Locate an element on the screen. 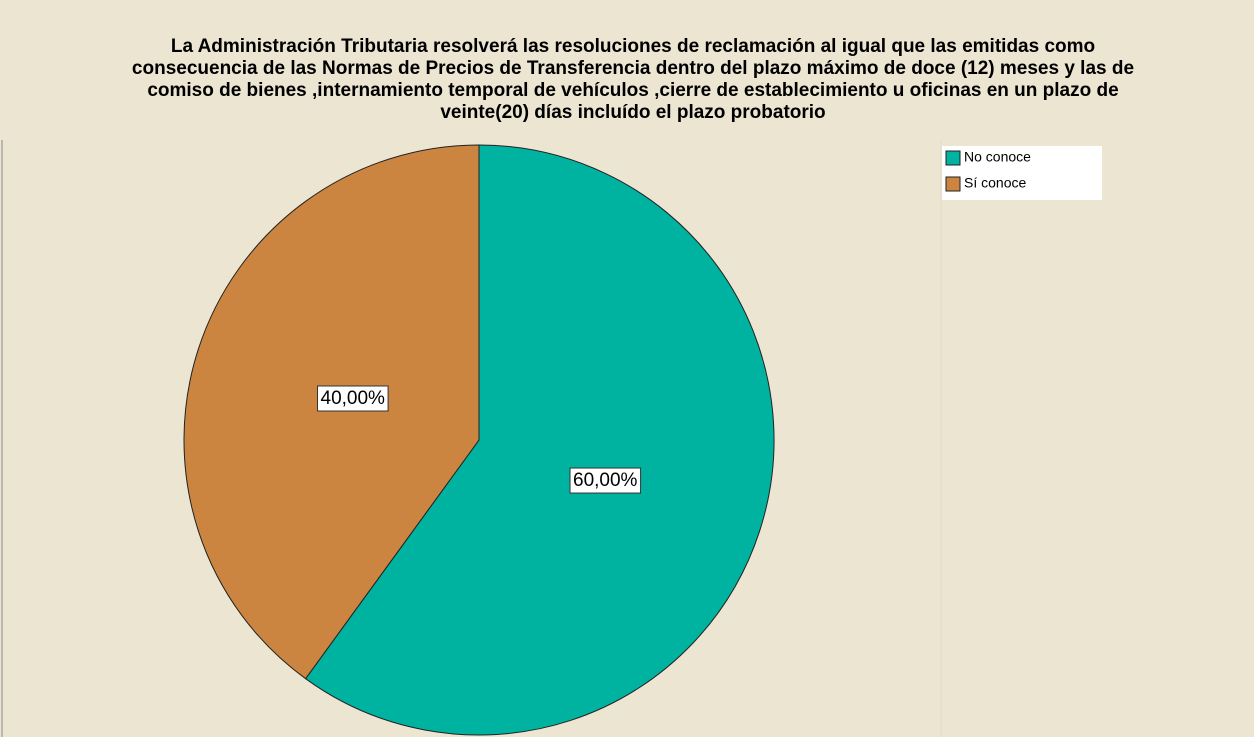 This screenshot has height=737, width=1254. data-label-text: 40,00% is located at coordinates (353, 398).